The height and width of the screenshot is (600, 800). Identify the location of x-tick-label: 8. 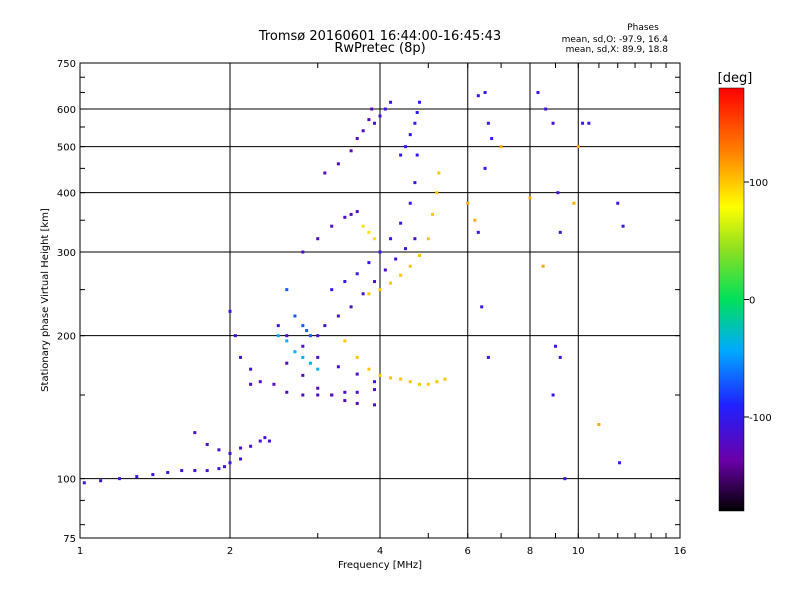
(530, 551).